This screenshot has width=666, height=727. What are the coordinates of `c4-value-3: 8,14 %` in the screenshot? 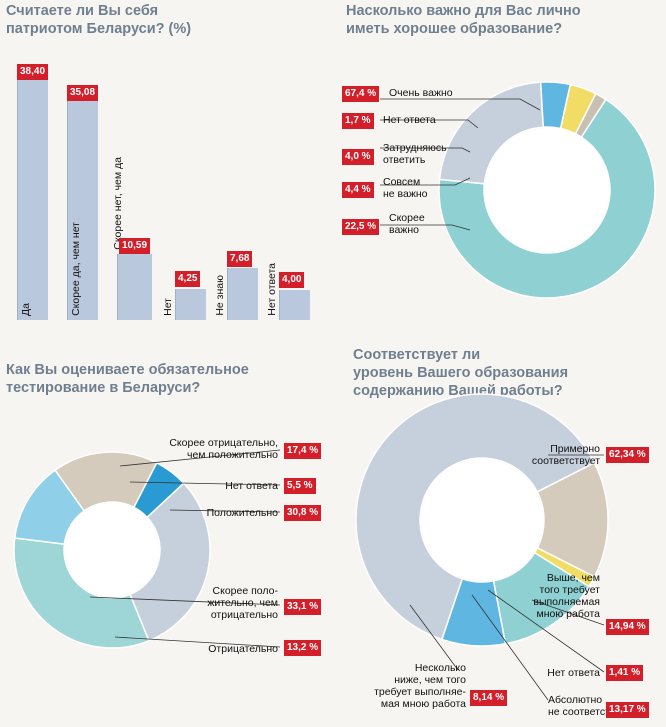 It's located at (489, 698).